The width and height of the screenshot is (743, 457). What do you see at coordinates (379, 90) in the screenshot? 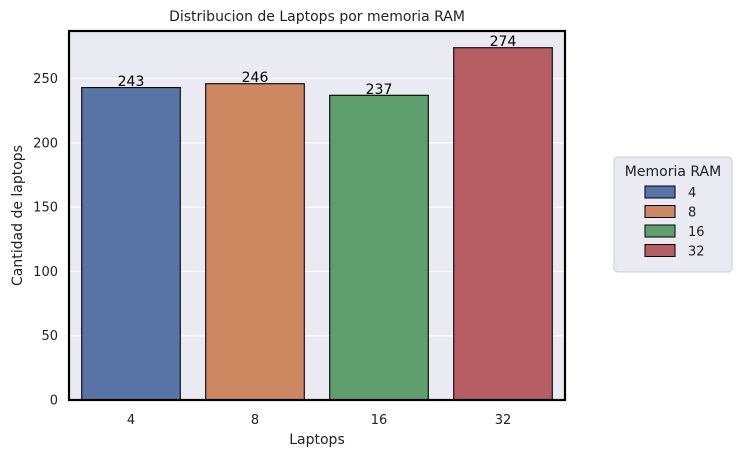
I see `data-label: 237` at bounding box center [379, 90].